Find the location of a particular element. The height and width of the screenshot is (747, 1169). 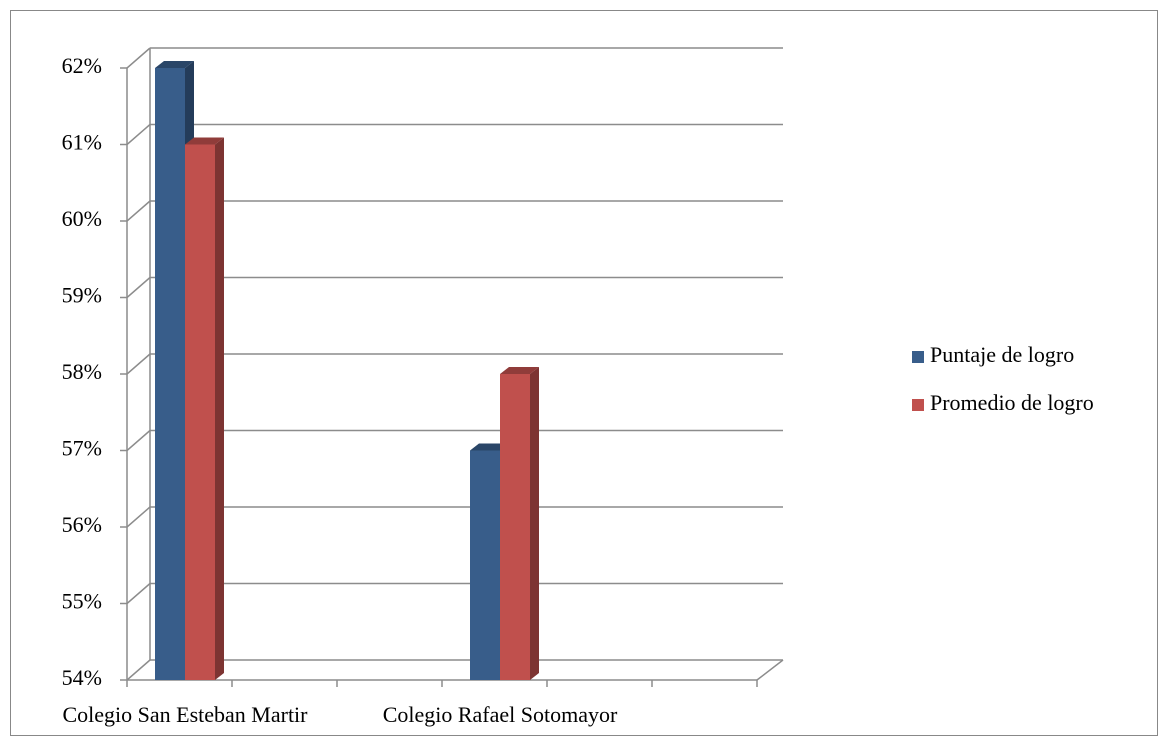

y-tick-label: 62% is located at coordinates (82, 65).